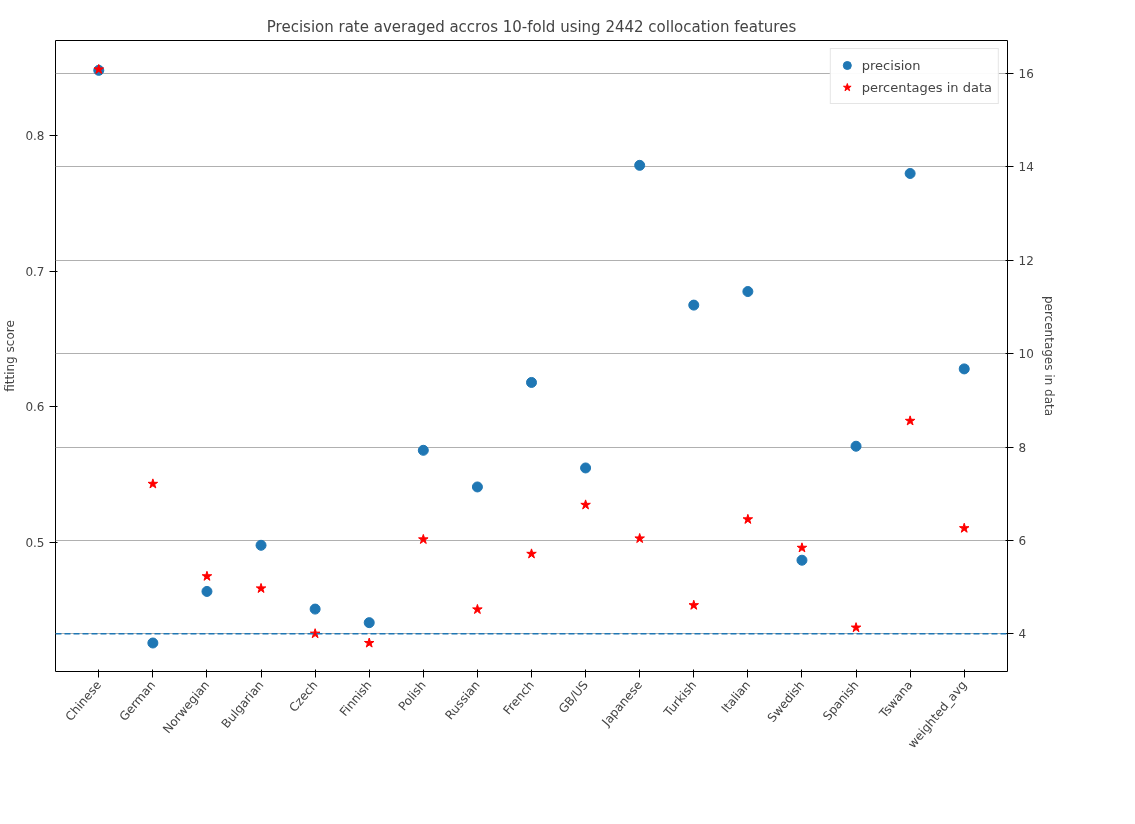 The height and width of the screenshot is (824, 1135). What do you see at coordinates (1026, 354) in the screenshot?
I see `y2-tick-label: 10` at bounding box center [1026, 354].